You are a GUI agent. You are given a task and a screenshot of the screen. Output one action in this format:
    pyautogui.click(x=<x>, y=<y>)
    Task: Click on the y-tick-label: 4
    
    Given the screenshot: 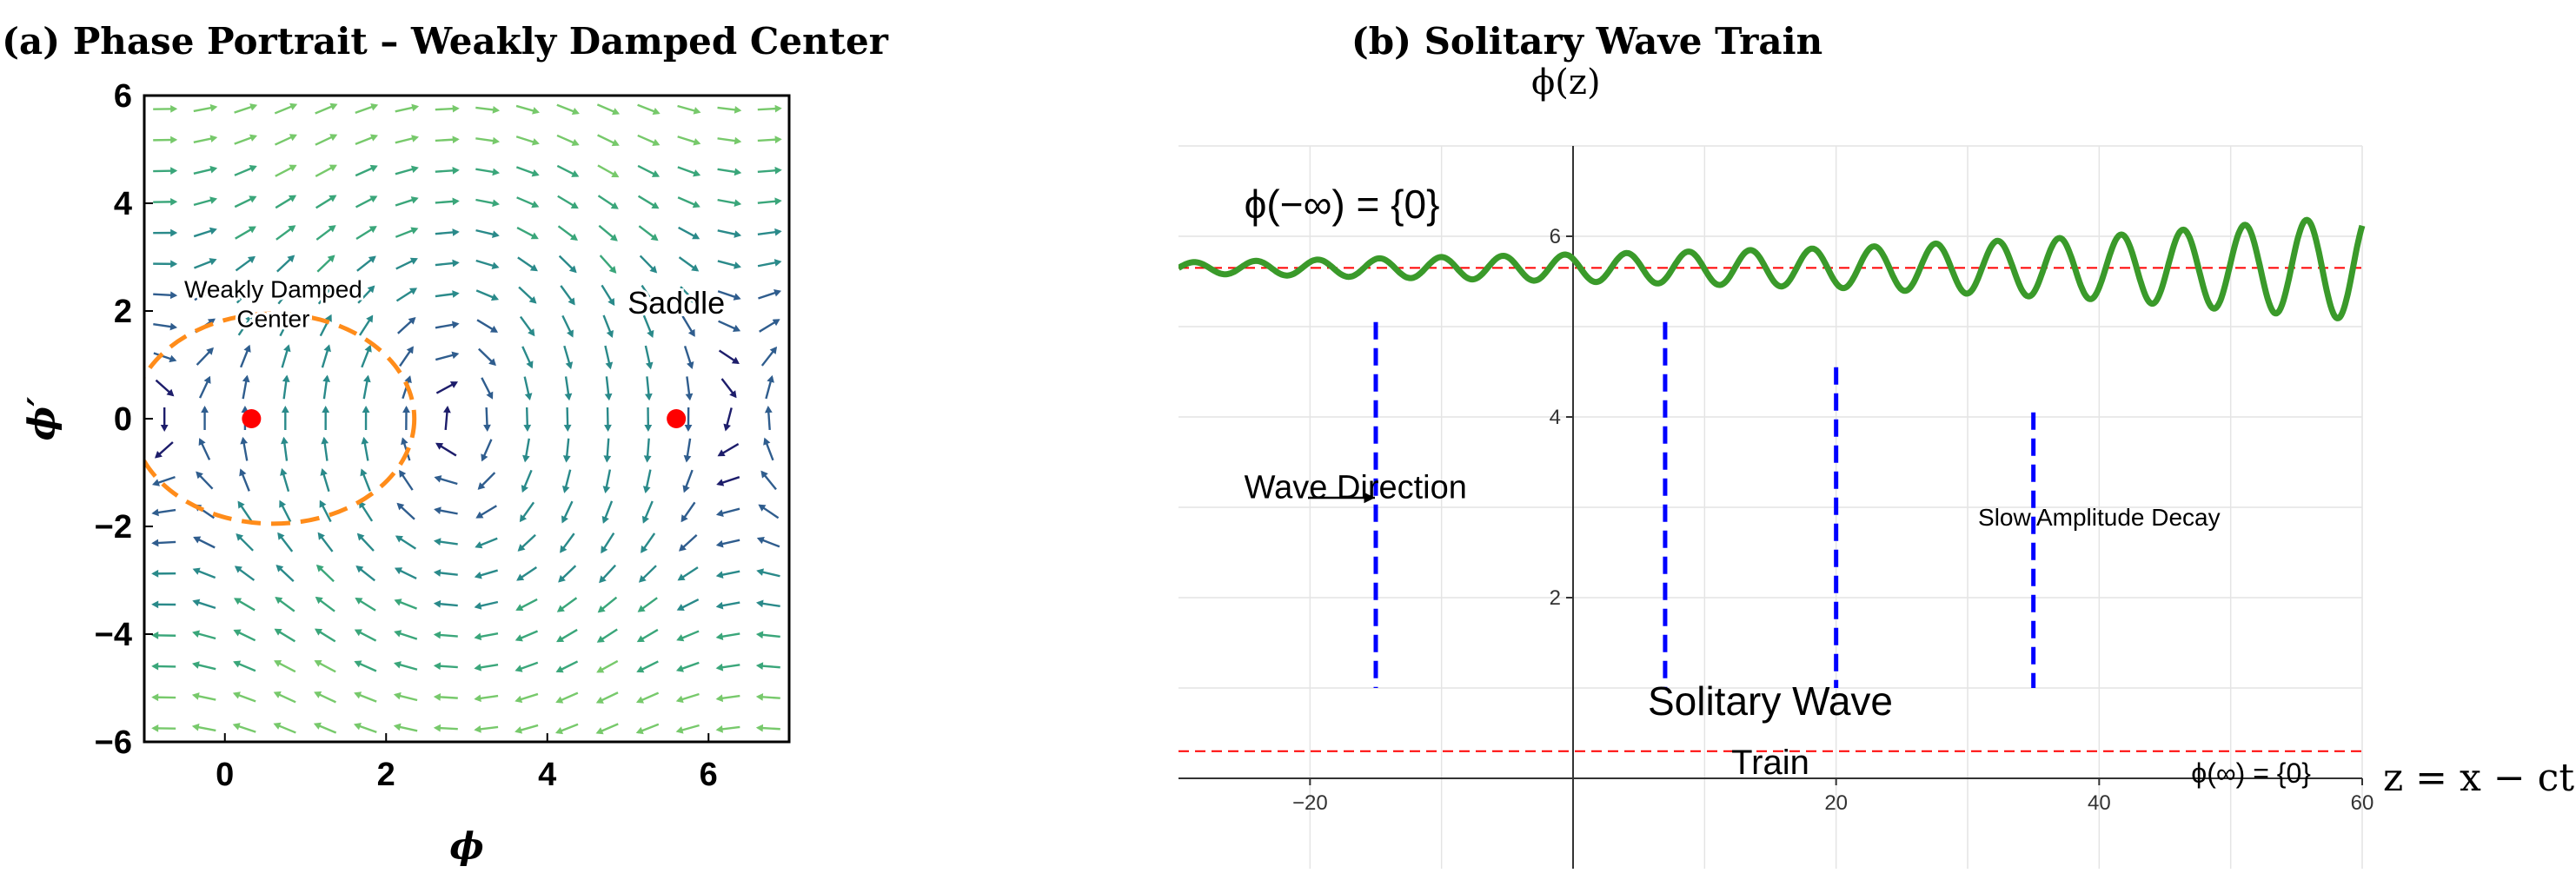 What is the action you would take?
    pyautogui.click(x=123, y=204)
    